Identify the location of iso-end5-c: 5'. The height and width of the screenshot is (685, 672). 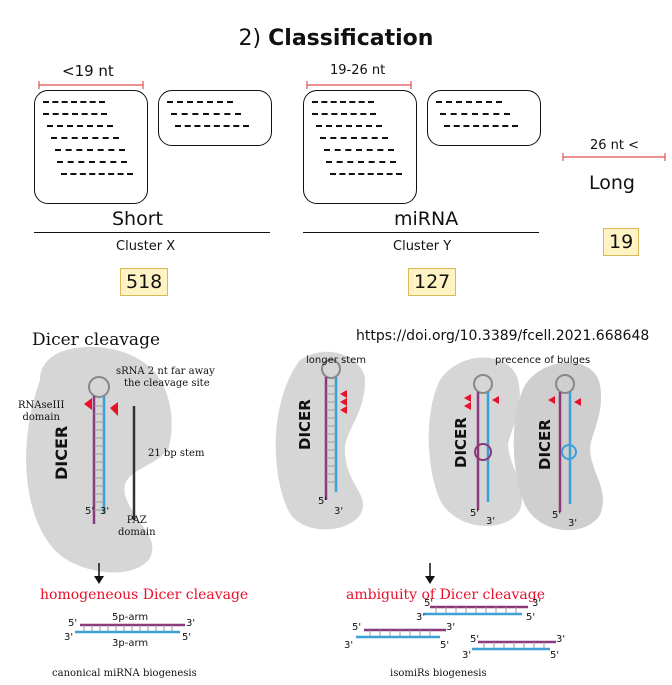
(357, 627).